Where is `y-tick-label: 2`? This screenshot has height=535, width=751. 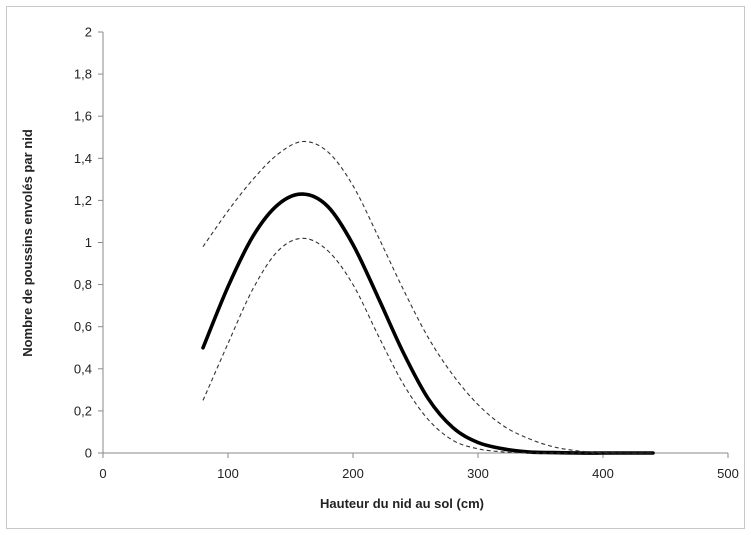
y-tick-label: 2 is located at coordinates (88, 32).